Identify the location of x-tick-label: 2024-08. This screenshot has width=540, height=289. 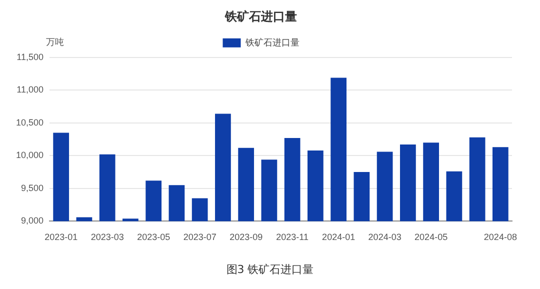
(500, 237).